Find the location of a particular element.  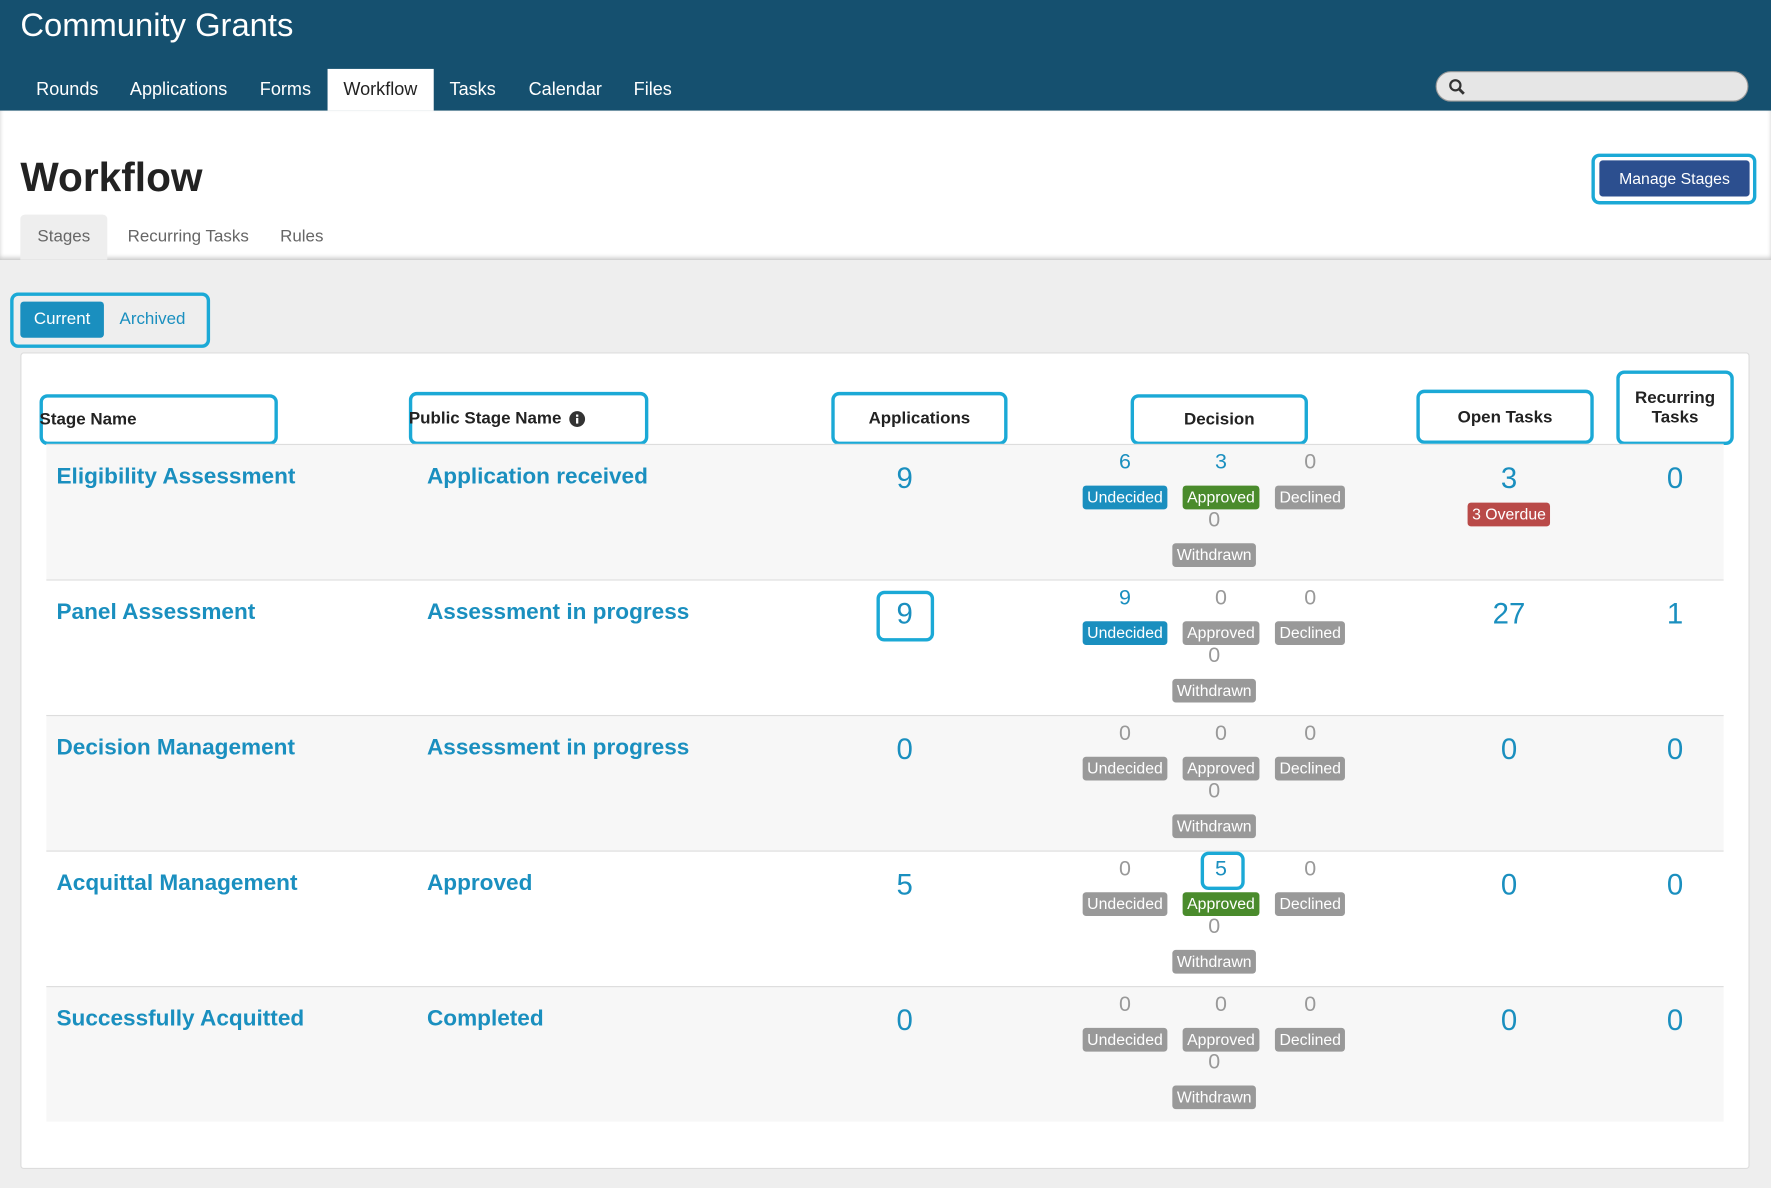

column-header: Open Tasks is located at coordinates (1505, 417).